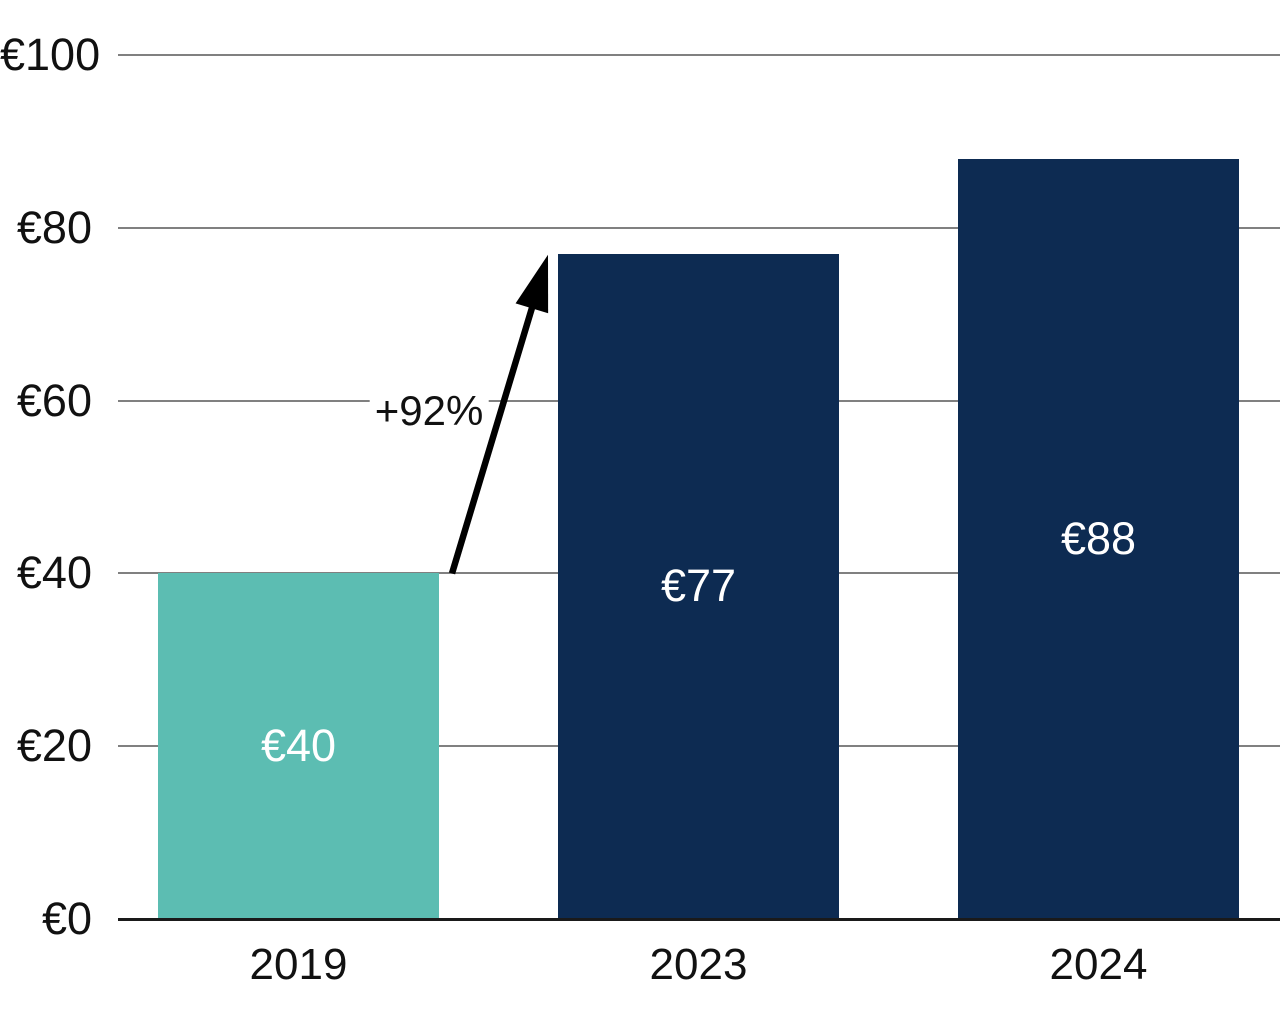 The height and width of the screenshot is (1022, 1280). What do you see at coordinates (298, 964) in the screenshot?
I see `x-tick-label: 2019` at bounding box center [298, 964].